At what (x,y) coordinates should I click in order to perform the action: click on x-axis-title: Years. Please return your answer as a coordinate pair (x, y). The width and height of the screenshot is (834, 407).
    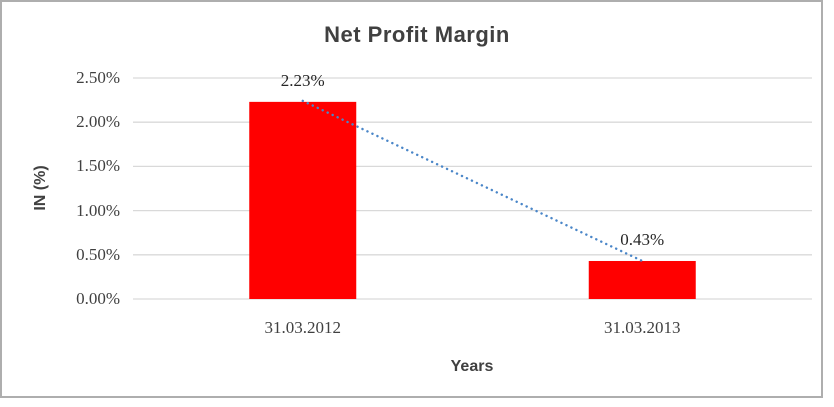
    Looking at the image, I should click on (472, 366).